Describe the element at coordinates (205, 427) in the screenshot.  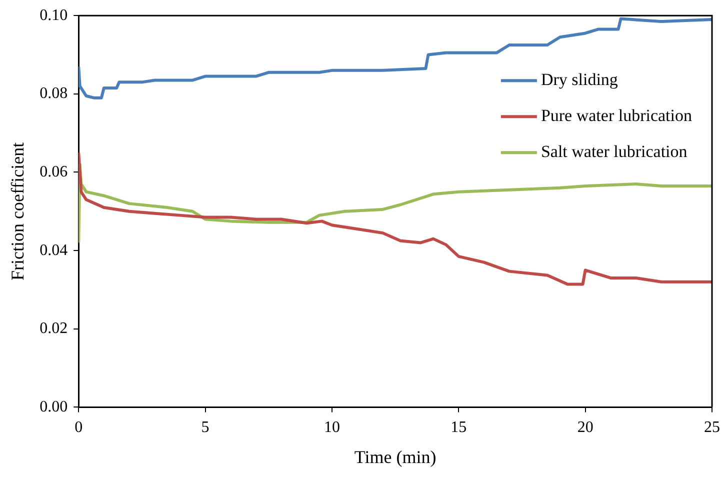
I see `x-tick-label: 5` at that location.